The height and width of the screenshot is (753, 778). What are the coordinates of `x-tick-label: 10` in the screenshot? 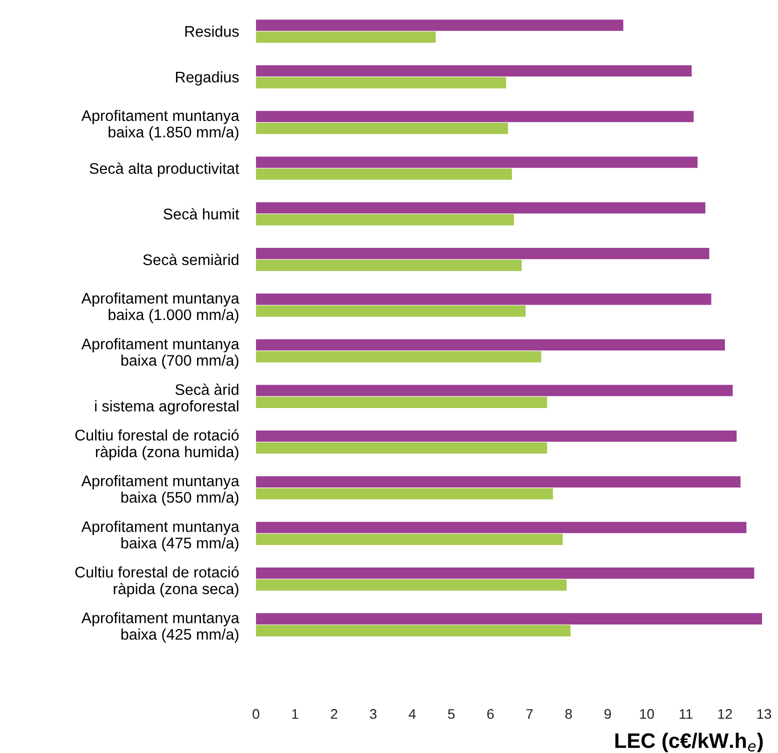 It's located at (647, 714).